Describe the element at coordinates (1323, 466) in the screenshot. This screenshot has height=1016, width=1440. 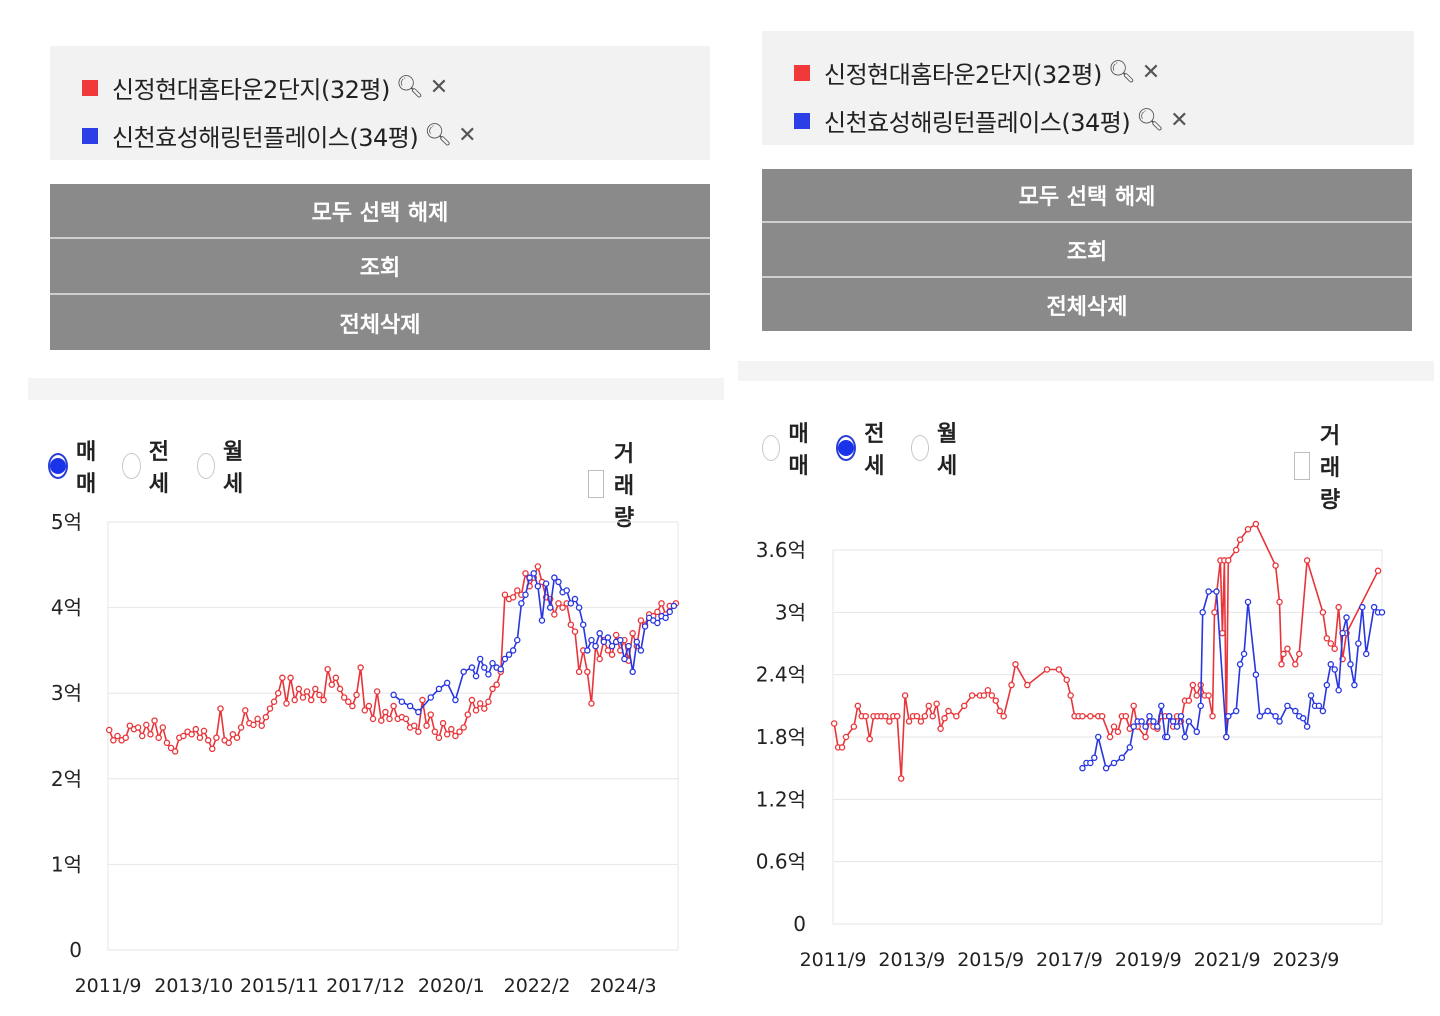
I see `volume-checkbox: 거래량` at that location.